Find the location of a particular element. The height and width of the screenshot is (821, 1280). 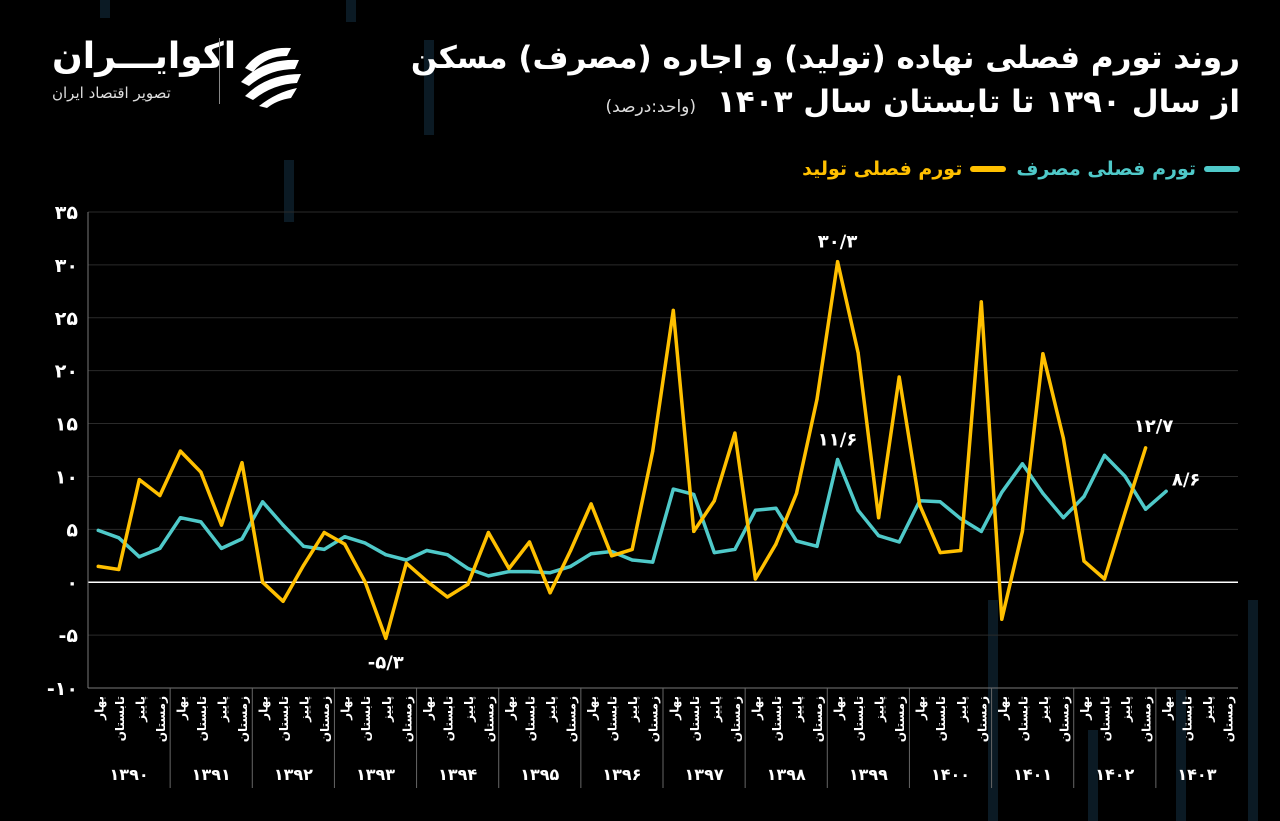

y-tick-label: ۱۰ is located at coordinates (66, 477).